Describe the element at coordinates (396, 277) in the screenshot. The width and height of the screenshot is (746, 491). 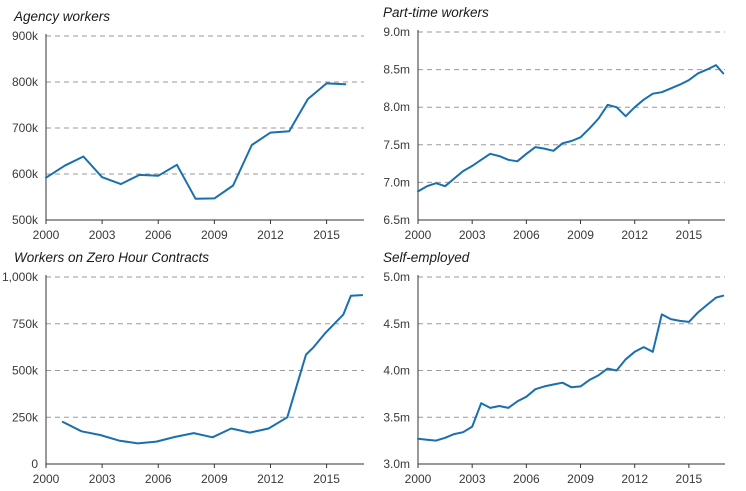
I see `y-tick-label: 5.0m` at that location.